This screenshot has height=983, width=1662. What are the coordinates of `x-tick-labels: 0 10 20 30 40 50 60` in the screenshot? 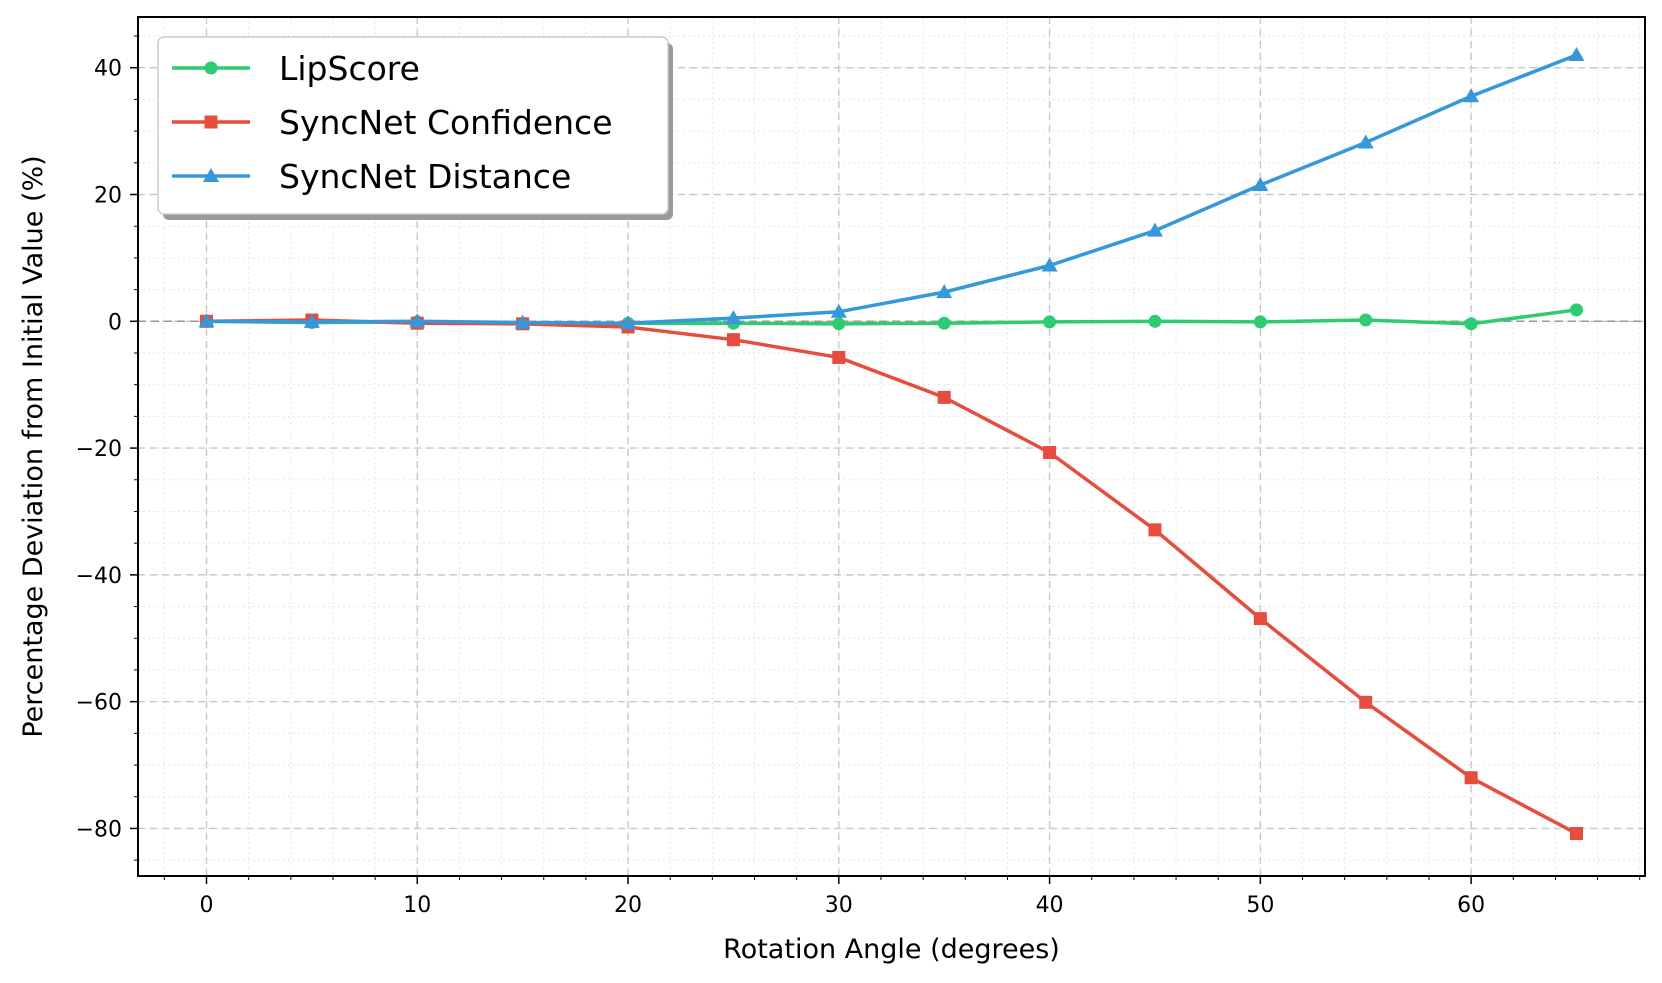 It's located at (843, 905).